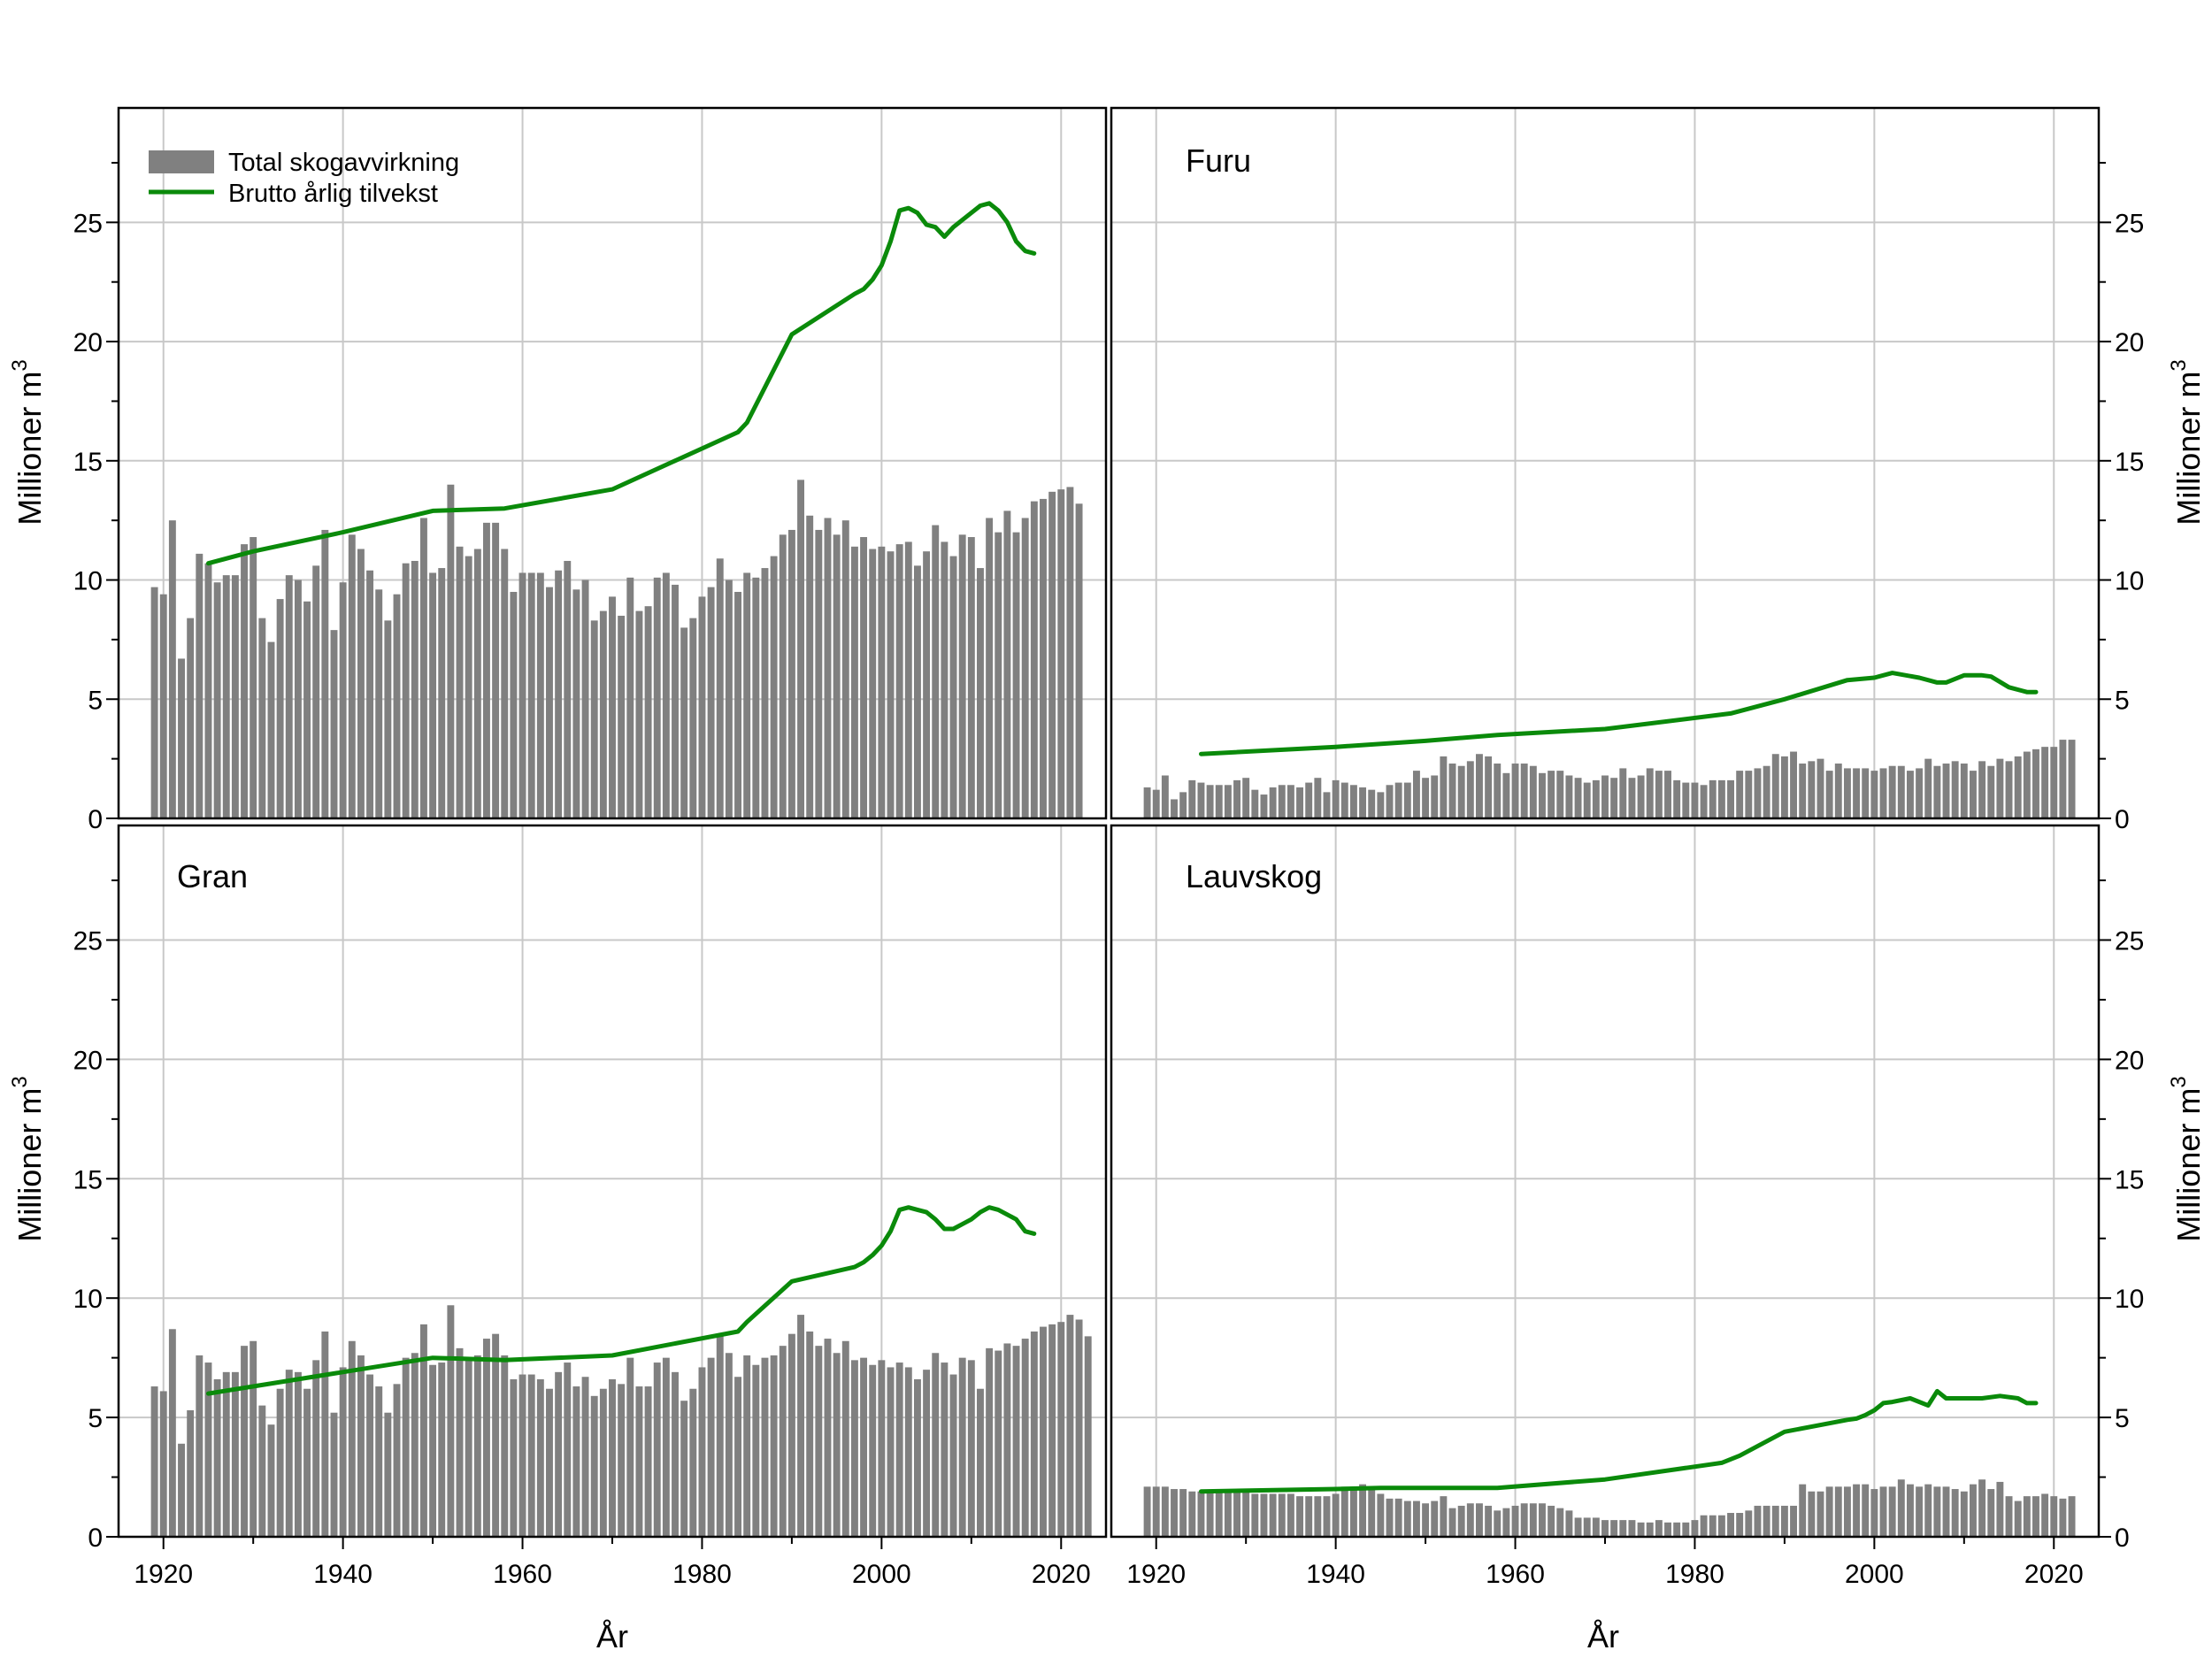 This screenshot has width=2212, height=1658. I want to click on x-tick-label: 1980, so click(1695, 1575).